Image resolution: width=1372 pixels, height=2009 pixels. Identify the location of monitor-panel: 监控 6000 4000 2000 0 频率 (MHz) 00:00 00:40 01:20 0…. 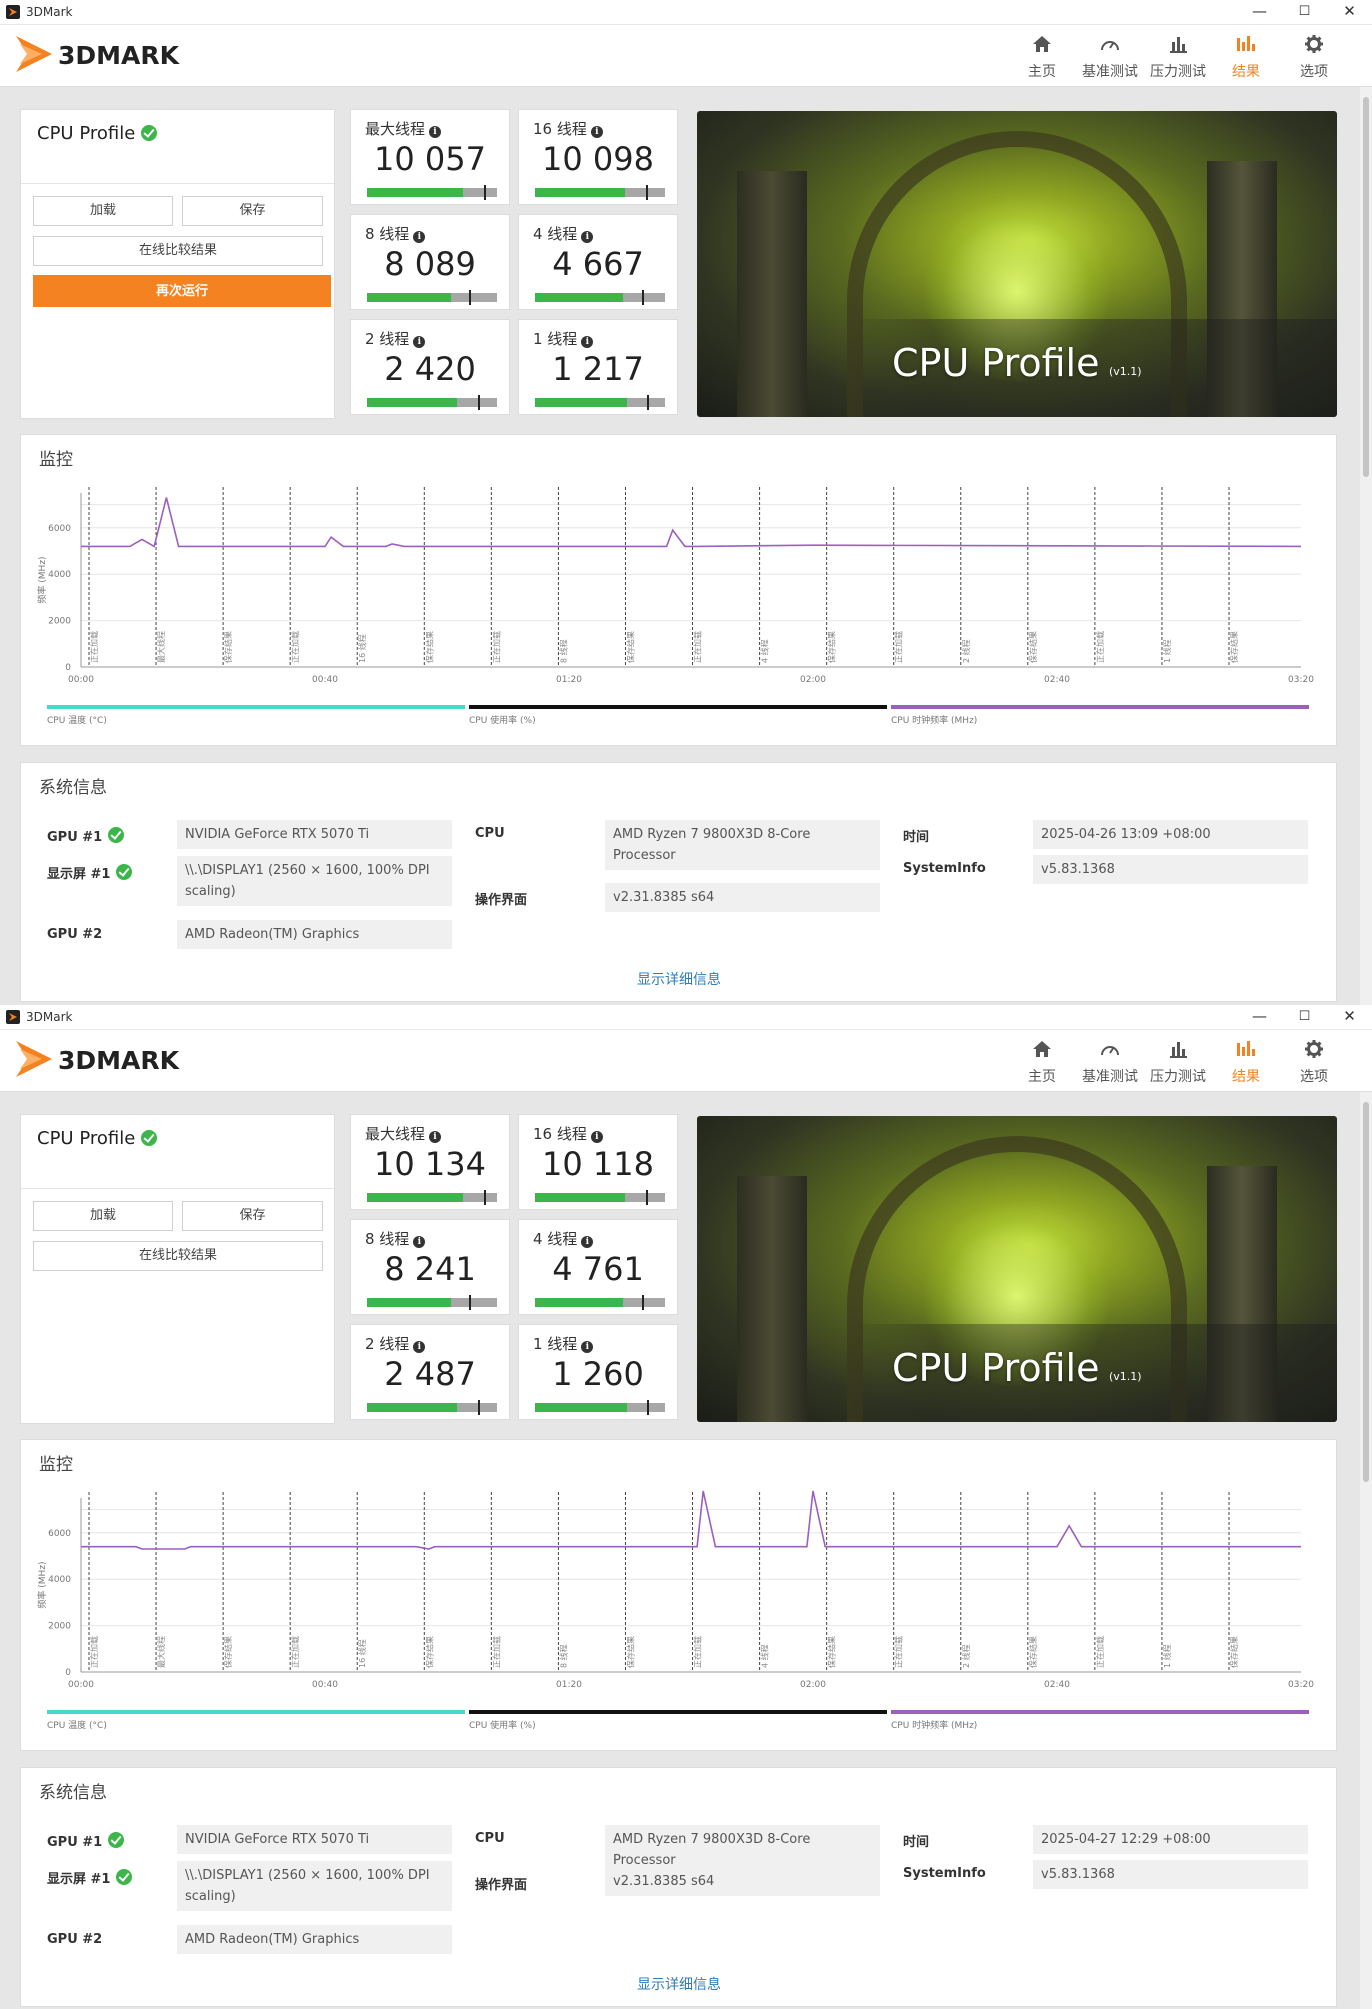
(678, 590).